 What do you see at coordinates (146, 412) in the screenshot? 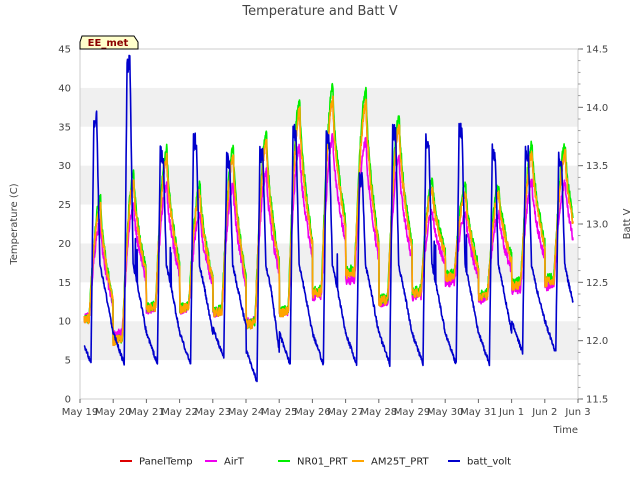
I see `x-tick-label: May 21` at bounding box center [146, 412].